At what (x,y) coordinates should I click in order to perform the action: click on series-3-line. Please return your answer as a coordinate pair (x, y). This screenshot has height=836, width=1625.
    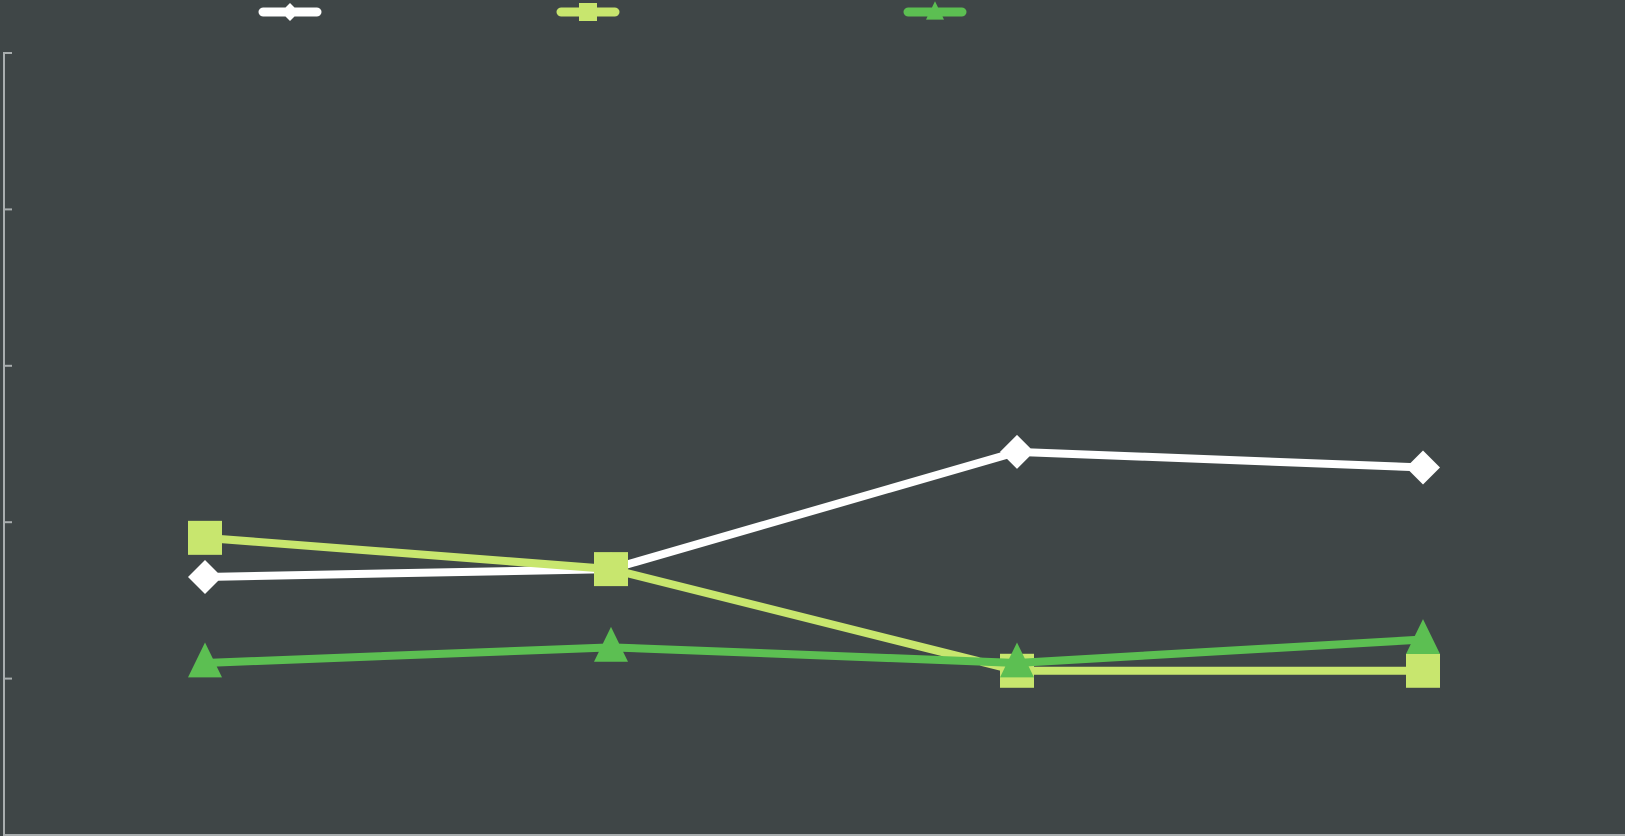
    Looking at the image, I should click on (814, 651).